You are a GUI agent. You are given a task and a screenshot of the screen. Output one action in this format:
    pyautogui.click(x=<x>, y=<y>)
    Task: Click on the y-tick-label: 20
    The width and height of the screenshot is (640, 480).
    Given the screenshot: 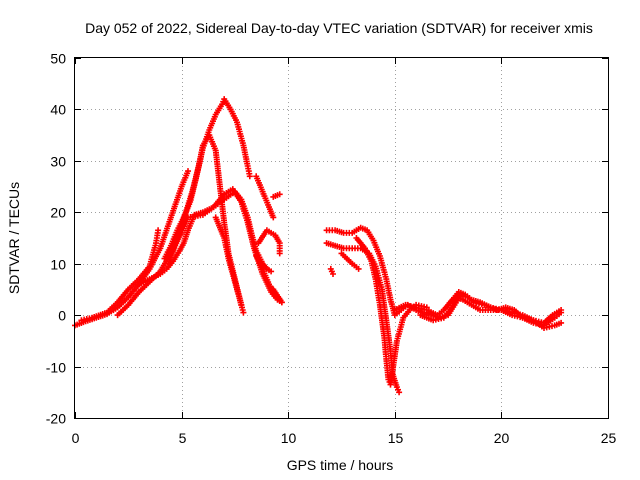 What is the action you would take?
    pyautogui.click(x=58, y=213)
    